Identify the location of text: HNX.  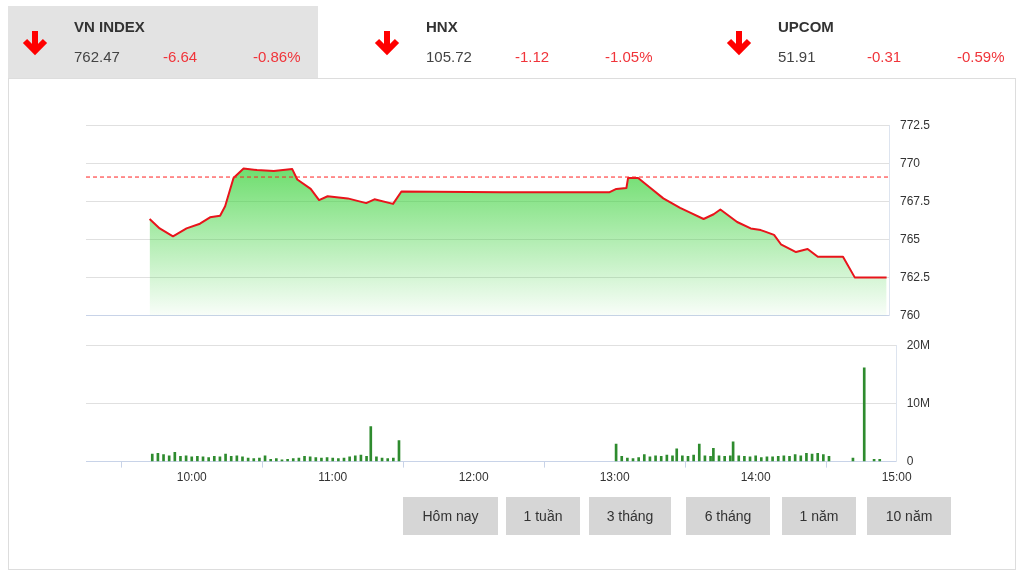
(442, 26).